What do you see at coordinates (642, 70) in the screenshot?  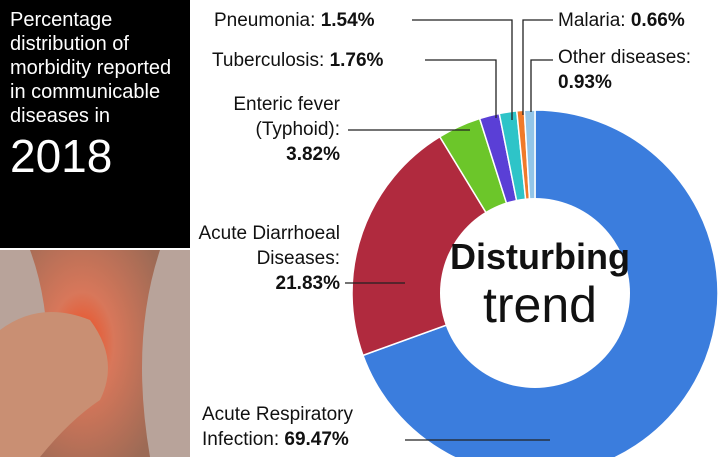 I see `slice-label: Other diseases: 0.93%` at bounding box center [642, 70].